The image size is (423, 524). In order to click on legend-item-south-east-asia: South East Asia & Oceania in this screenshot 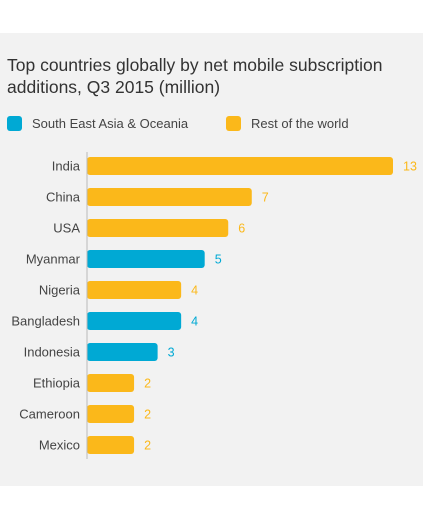, I will do `click(97, 123)`.